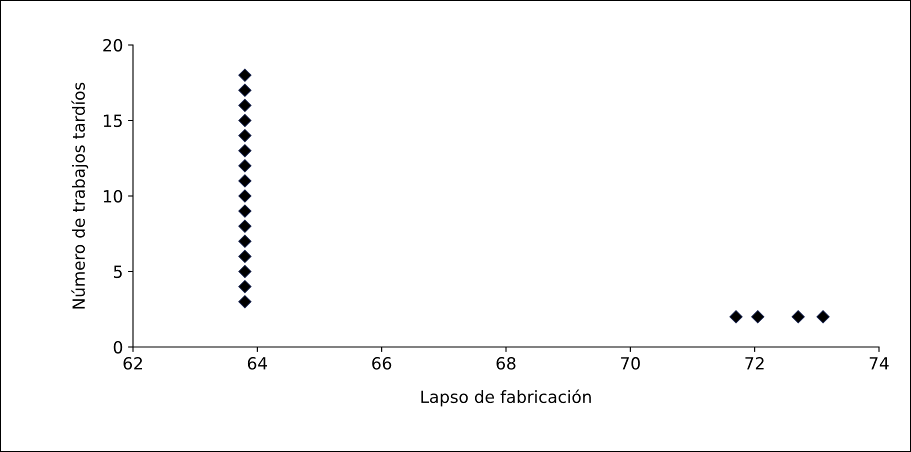  I want to click on y-tick-label: 0, so click(118, 347).